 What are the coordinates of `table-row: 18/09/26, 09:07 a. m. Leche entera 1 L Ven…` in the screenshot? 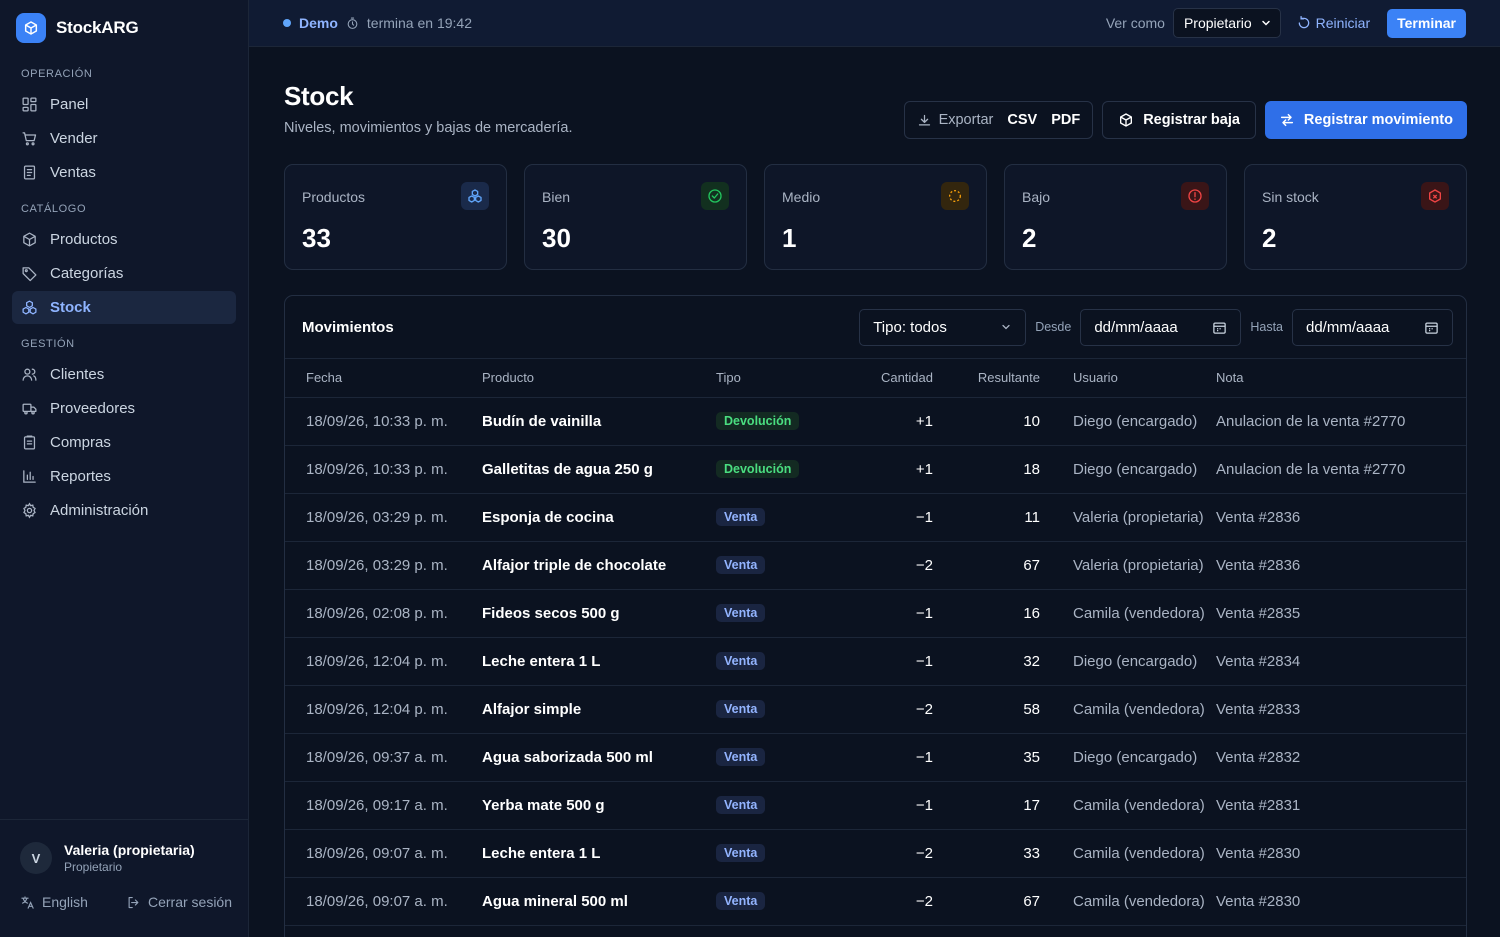 It's located at (875, 853).